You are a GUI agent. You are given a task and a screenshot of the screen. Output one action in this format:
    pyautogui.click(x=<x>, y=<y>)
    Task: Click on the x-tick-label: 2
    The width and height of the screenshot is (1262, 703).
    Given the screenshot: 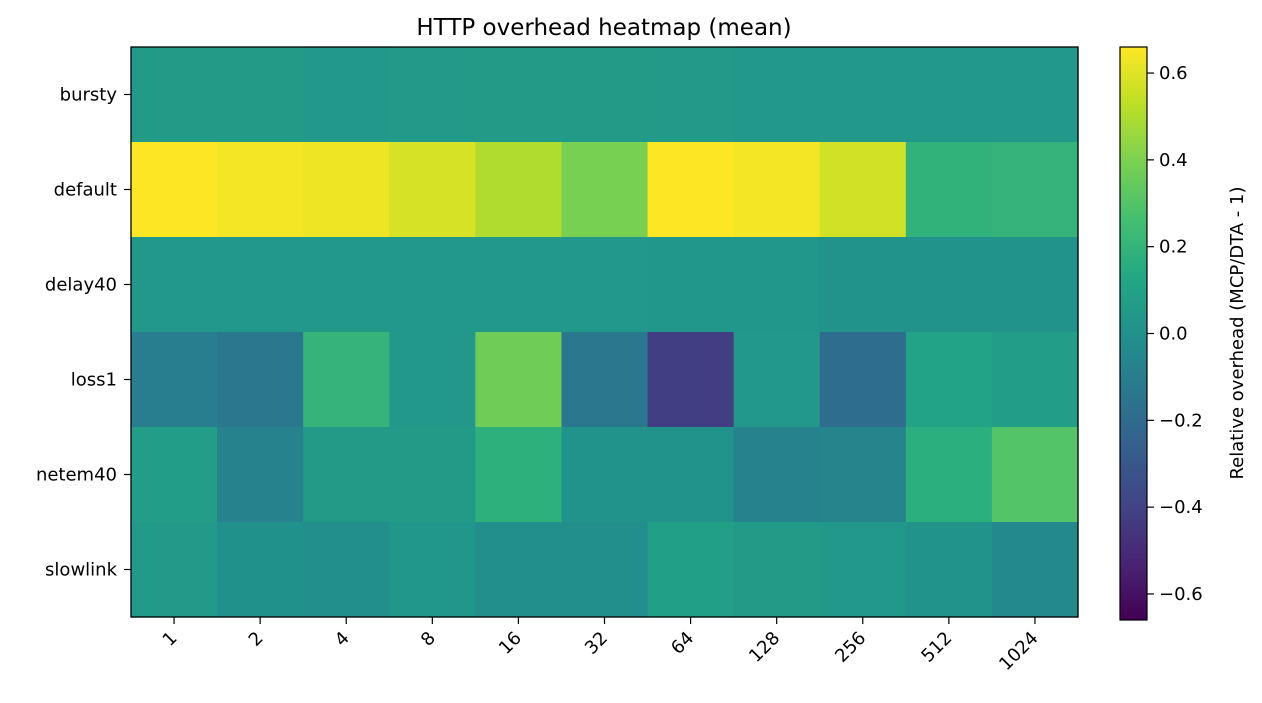 What is the action you would take?
    pyautogui.click(x=256, y=639)
    